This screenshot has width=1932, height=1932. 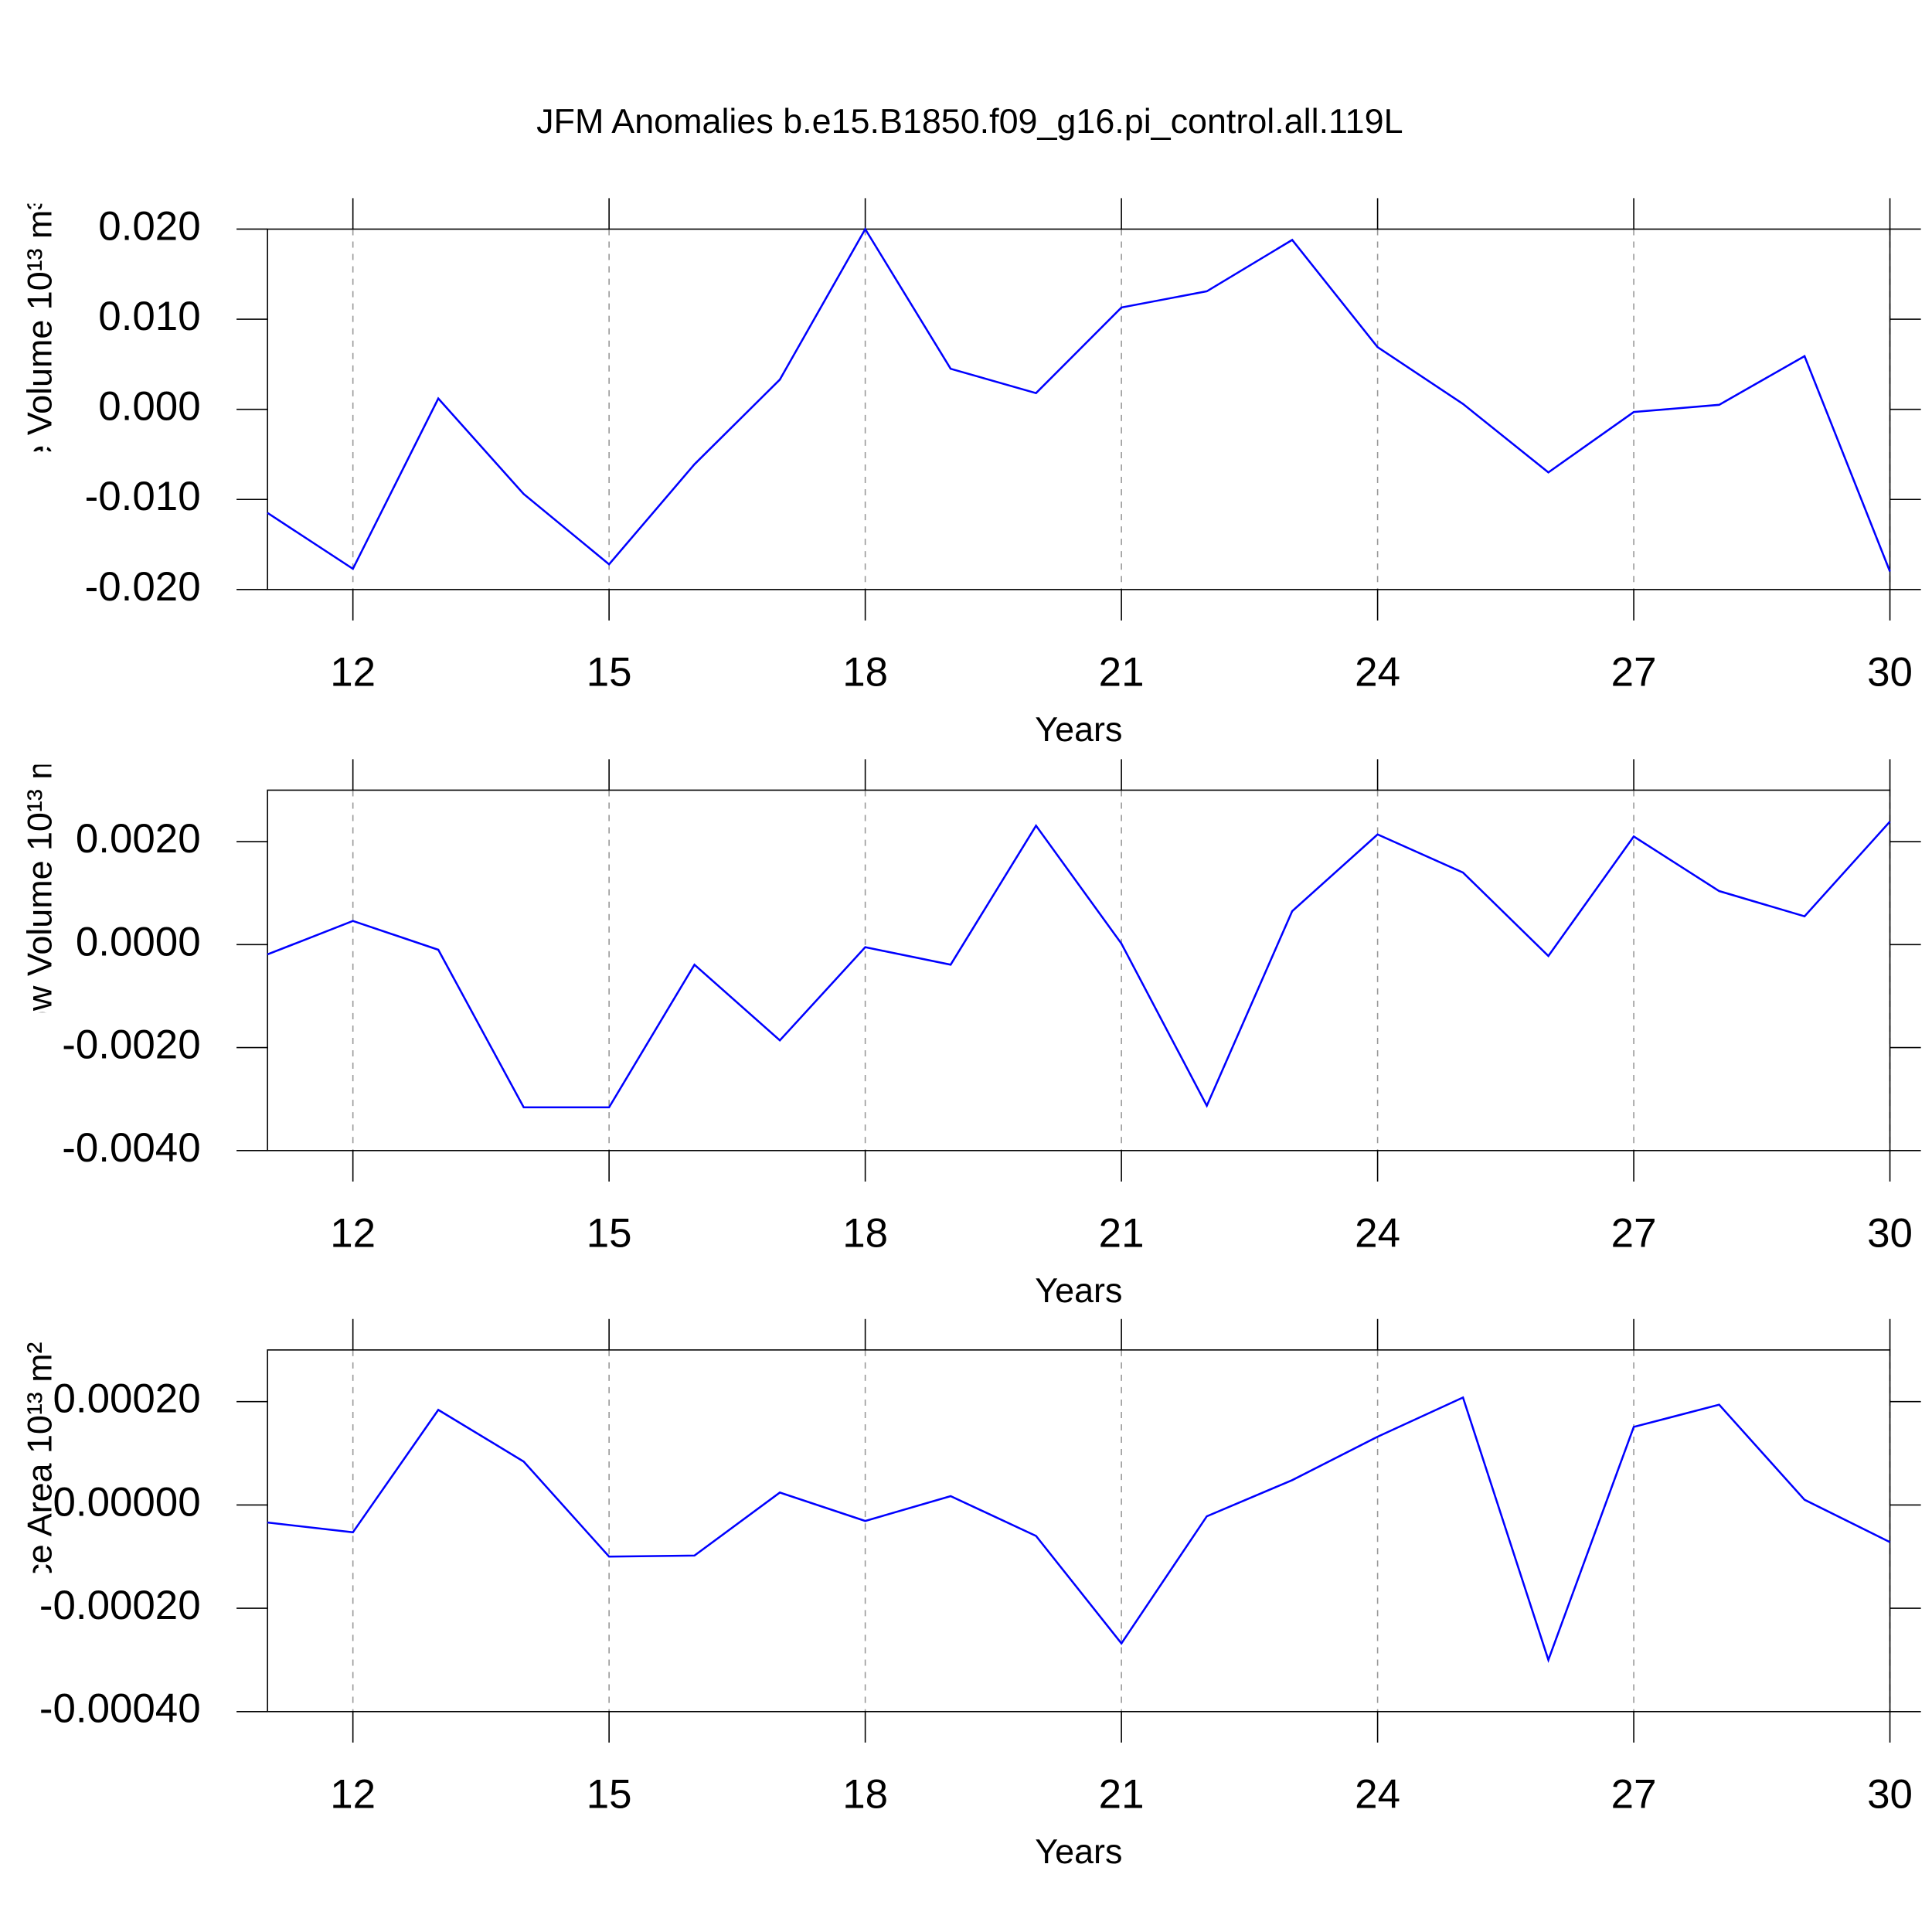 What do you see at coordinates (39, 970) in the screenshot?
I see `y-axis-label: CAArch Snow Volume 10¹³ m³` at bounding box center [39, 970].